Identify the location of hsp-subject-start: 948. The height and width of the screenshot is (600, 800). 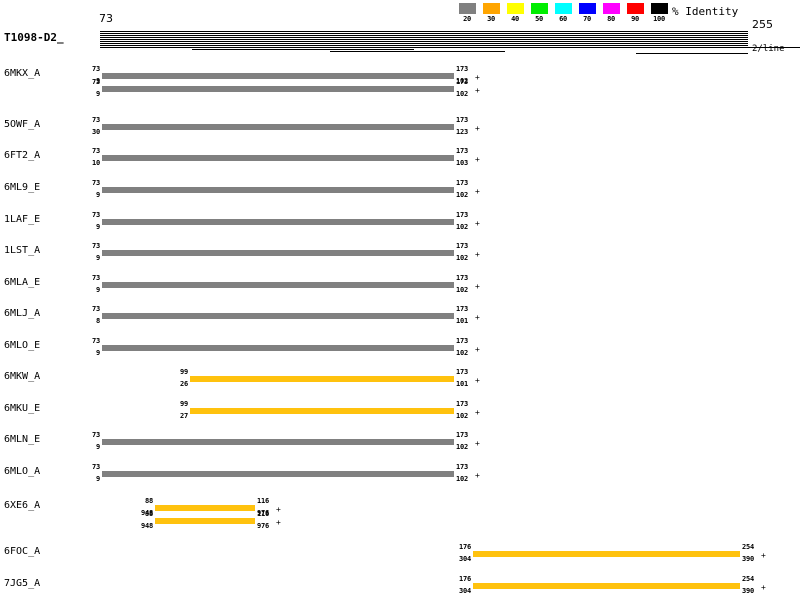
(146, 513).